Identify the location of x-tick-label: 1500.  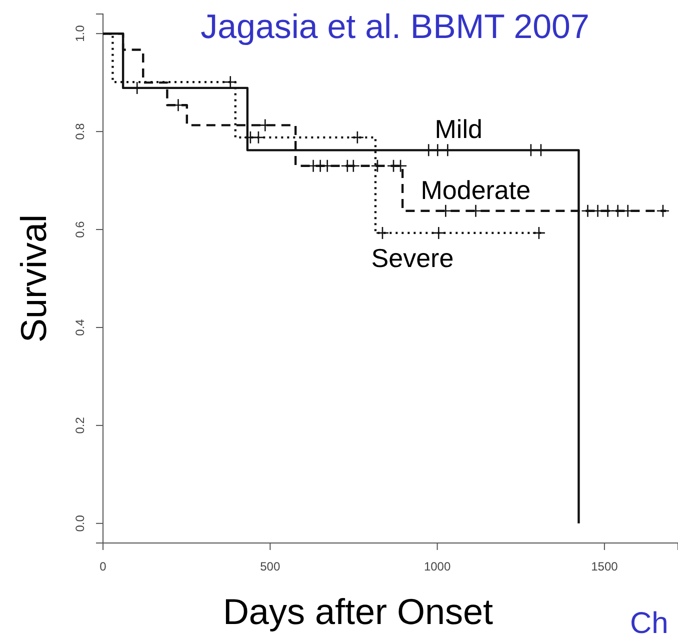
(604, 567).